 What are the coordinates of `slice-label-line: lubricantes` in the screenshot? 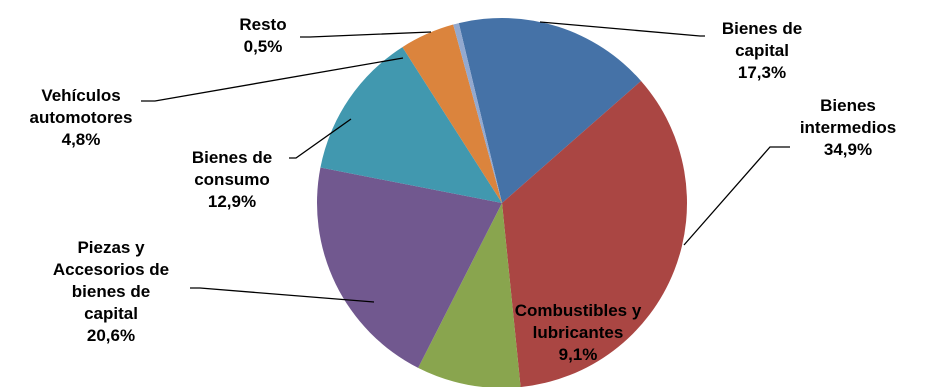 It's located at (578, 332).